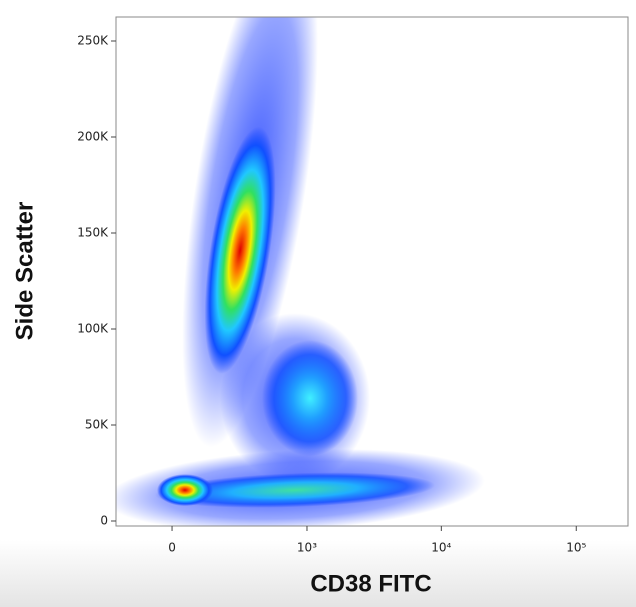  Describe the element at coordinates (307, 548) in the screenshot. I see `x-tick-label: 10³` at that location.